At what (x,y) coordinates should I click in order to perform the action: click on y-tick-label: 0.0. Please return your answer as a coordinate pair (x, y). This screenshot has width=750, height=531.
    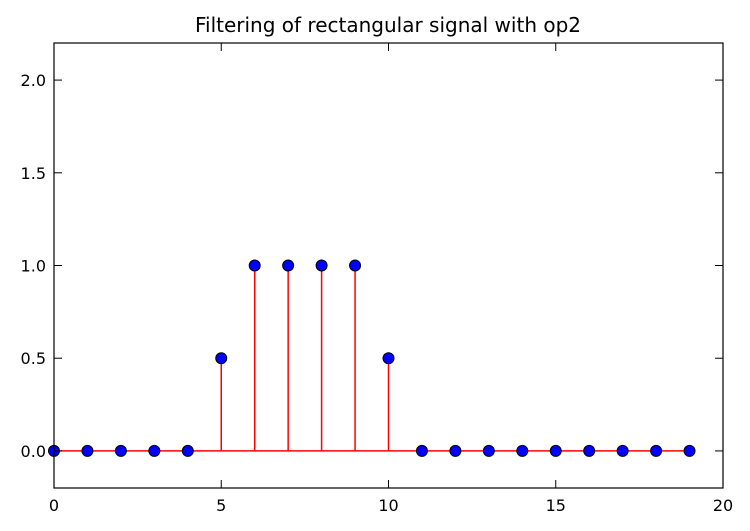
    Looking at the image, I should click on (33, 451).